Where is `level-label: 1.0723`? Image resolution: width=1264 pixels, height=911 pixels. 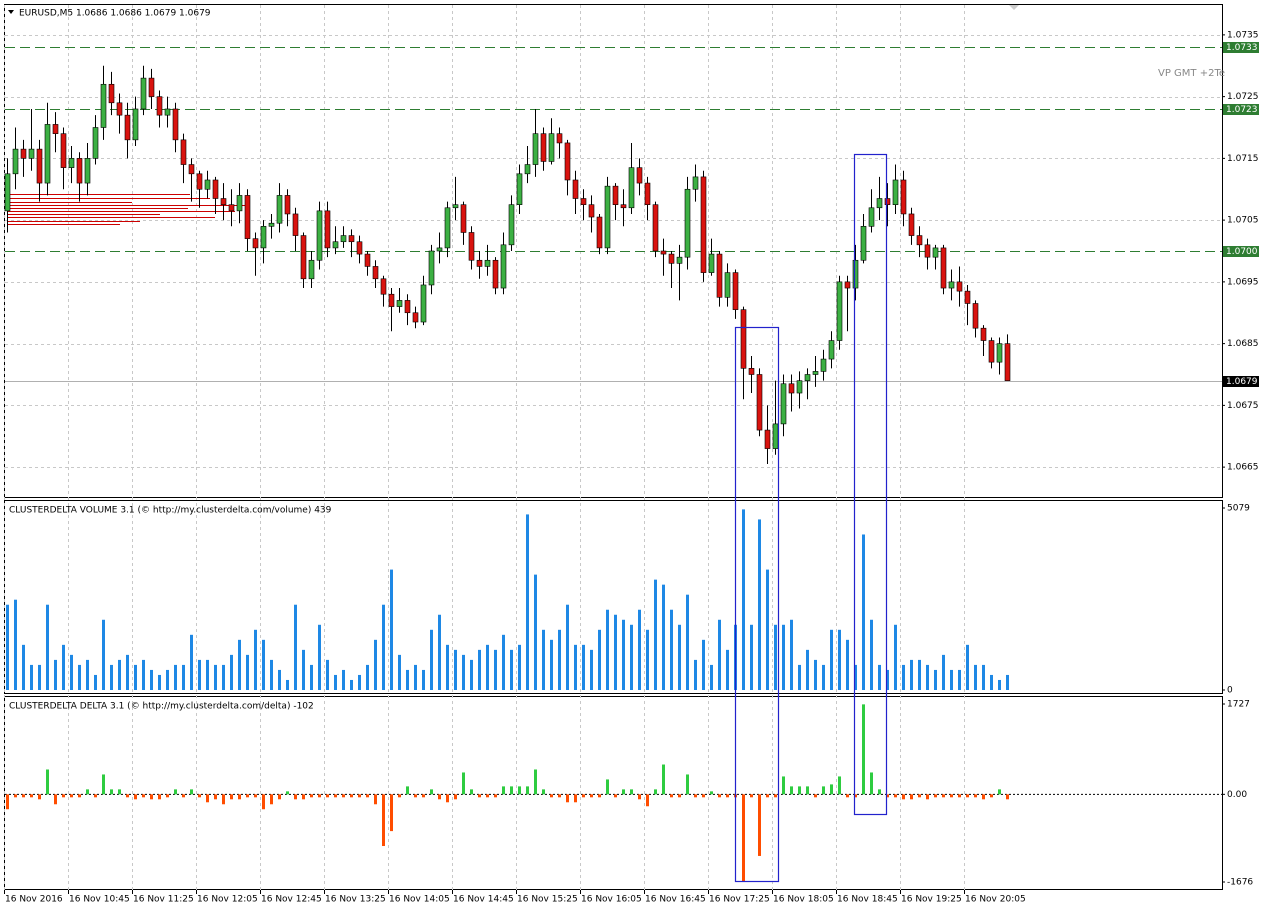
level-label: 1.0723 is located at coordinates (1242, 110).